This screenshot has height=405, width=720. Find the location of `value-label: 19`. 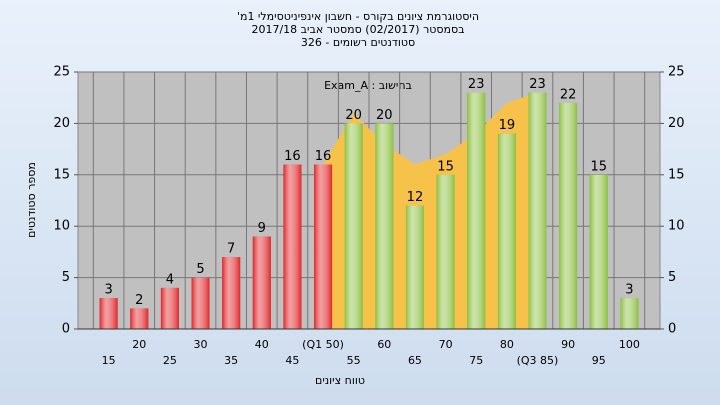

value-label: 19 is located at coordinates (507, 125).